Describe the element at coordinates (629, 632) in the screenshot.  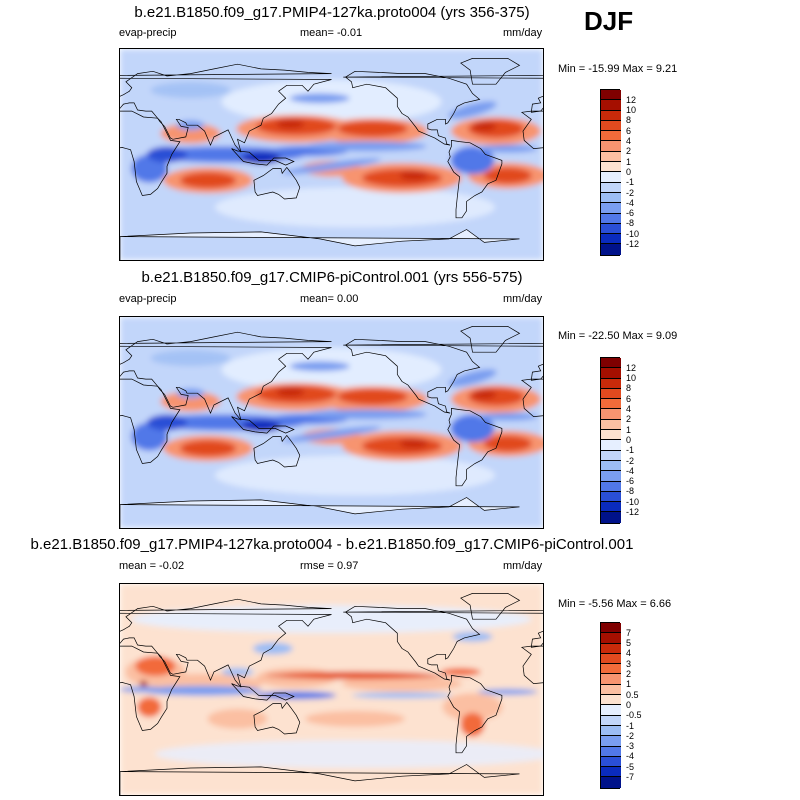
I see `colorbar-tick-label: 7` at that location.